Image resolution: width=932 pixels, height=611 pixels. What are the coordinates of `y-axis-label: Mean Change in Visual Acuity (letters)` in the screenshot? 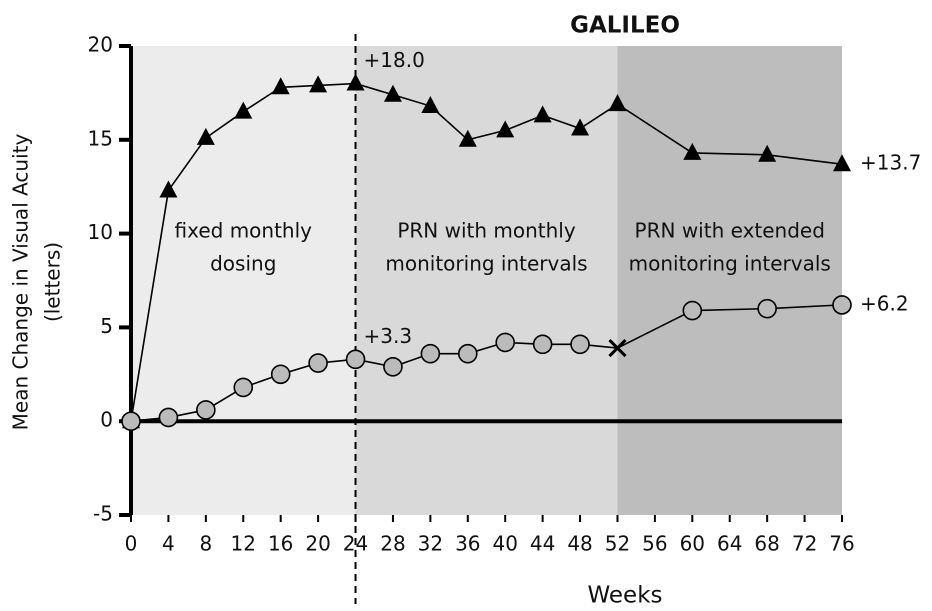 It's located at (37, 282).